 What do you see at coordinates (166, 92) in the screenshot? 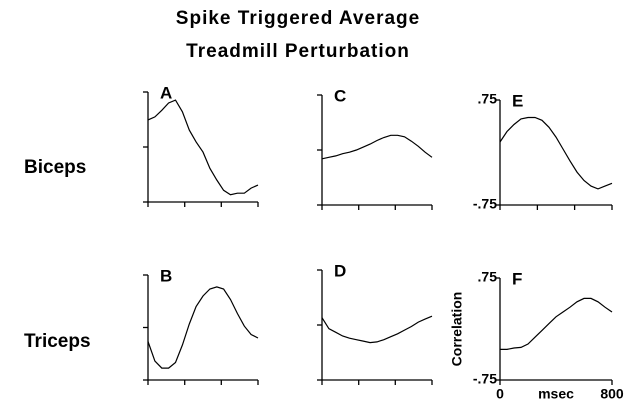
I see `panel-letter: A` at bounding box center [166, 92].